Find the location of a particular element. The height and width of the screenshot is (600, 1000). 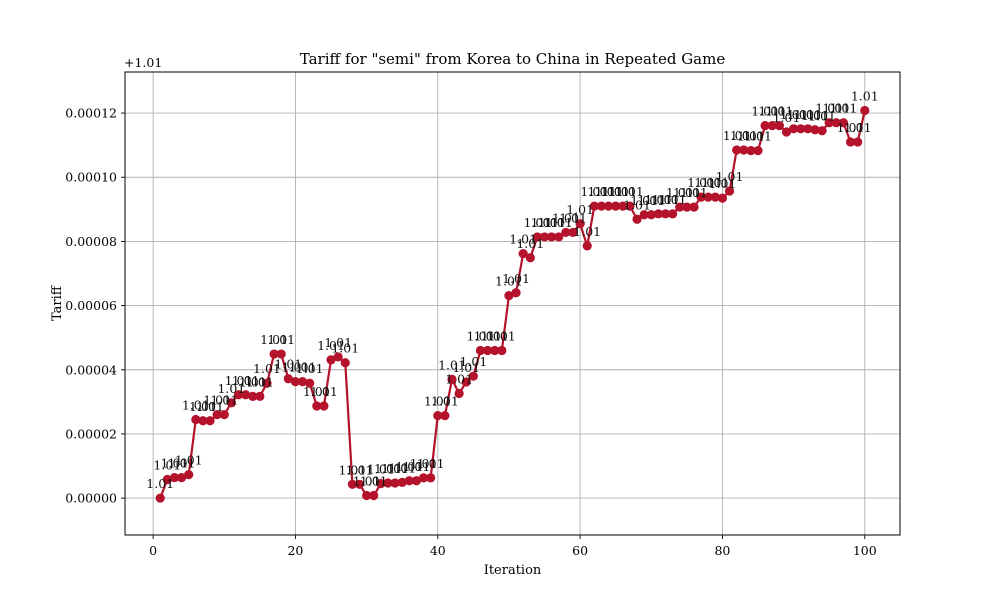

y-tick-label: 0.00008 is located at coordinates (91, 241).